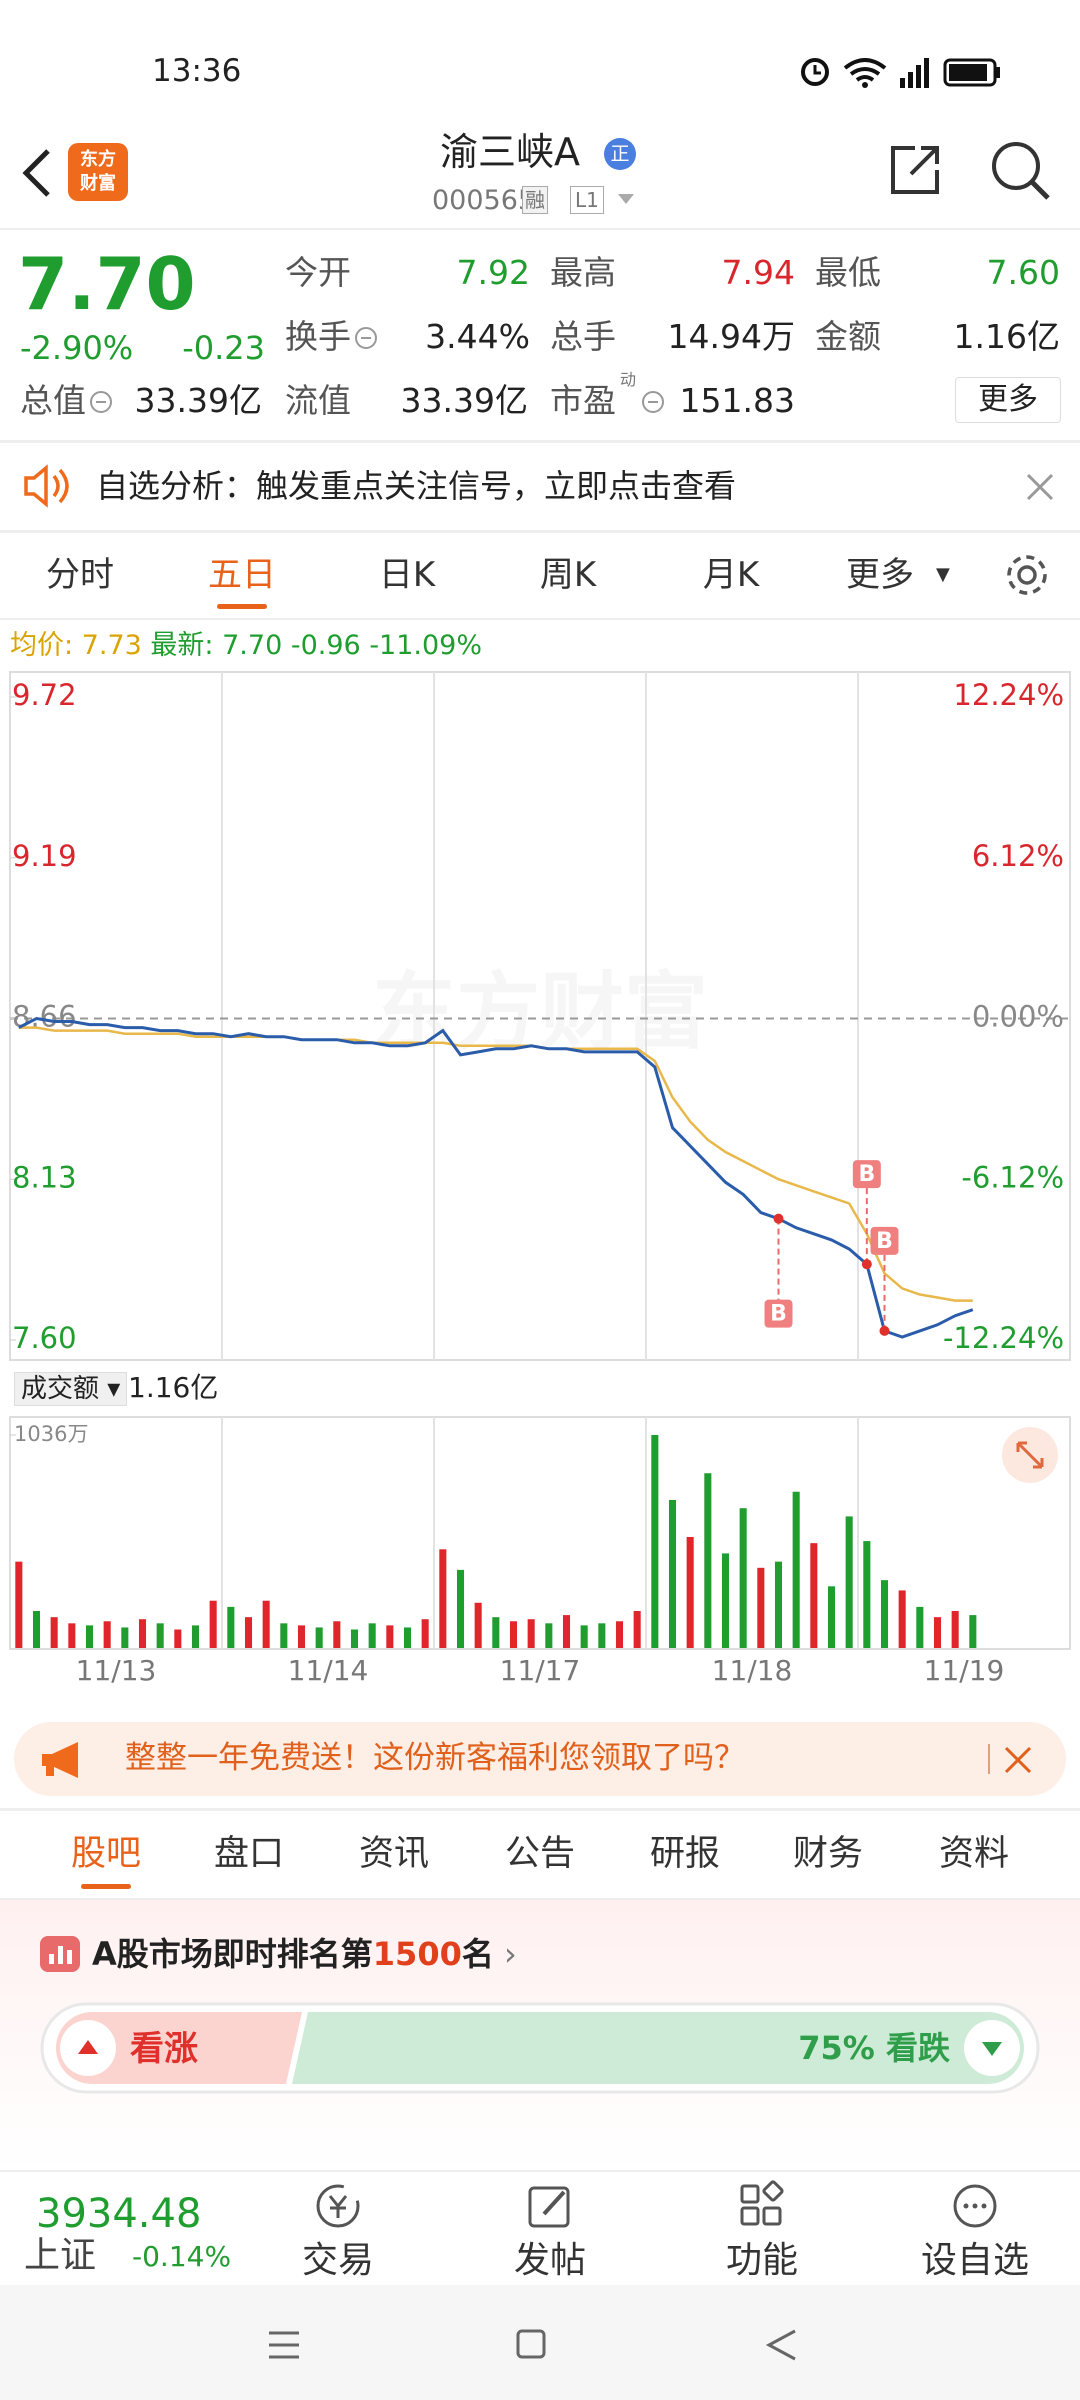 The height and width of the screenshot is (2400, 1080). Describe the element at coordinates (975, 2206) in the screenshot. I see `watchlist-icon` at that location.